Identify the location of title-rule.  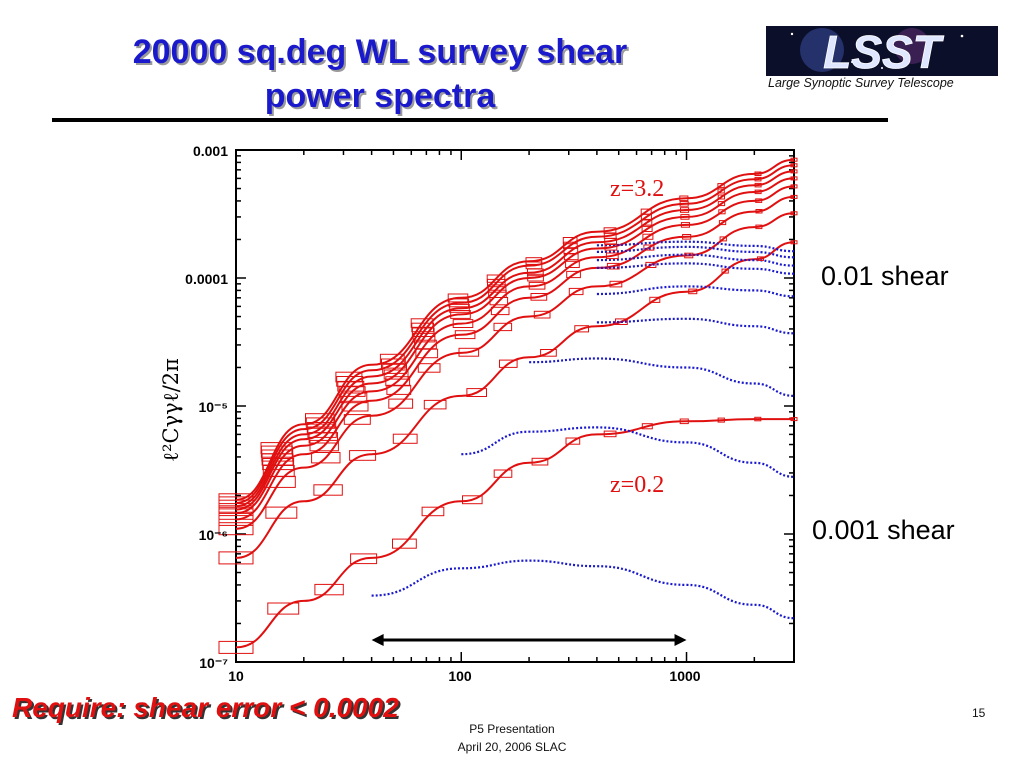
(470, 120).